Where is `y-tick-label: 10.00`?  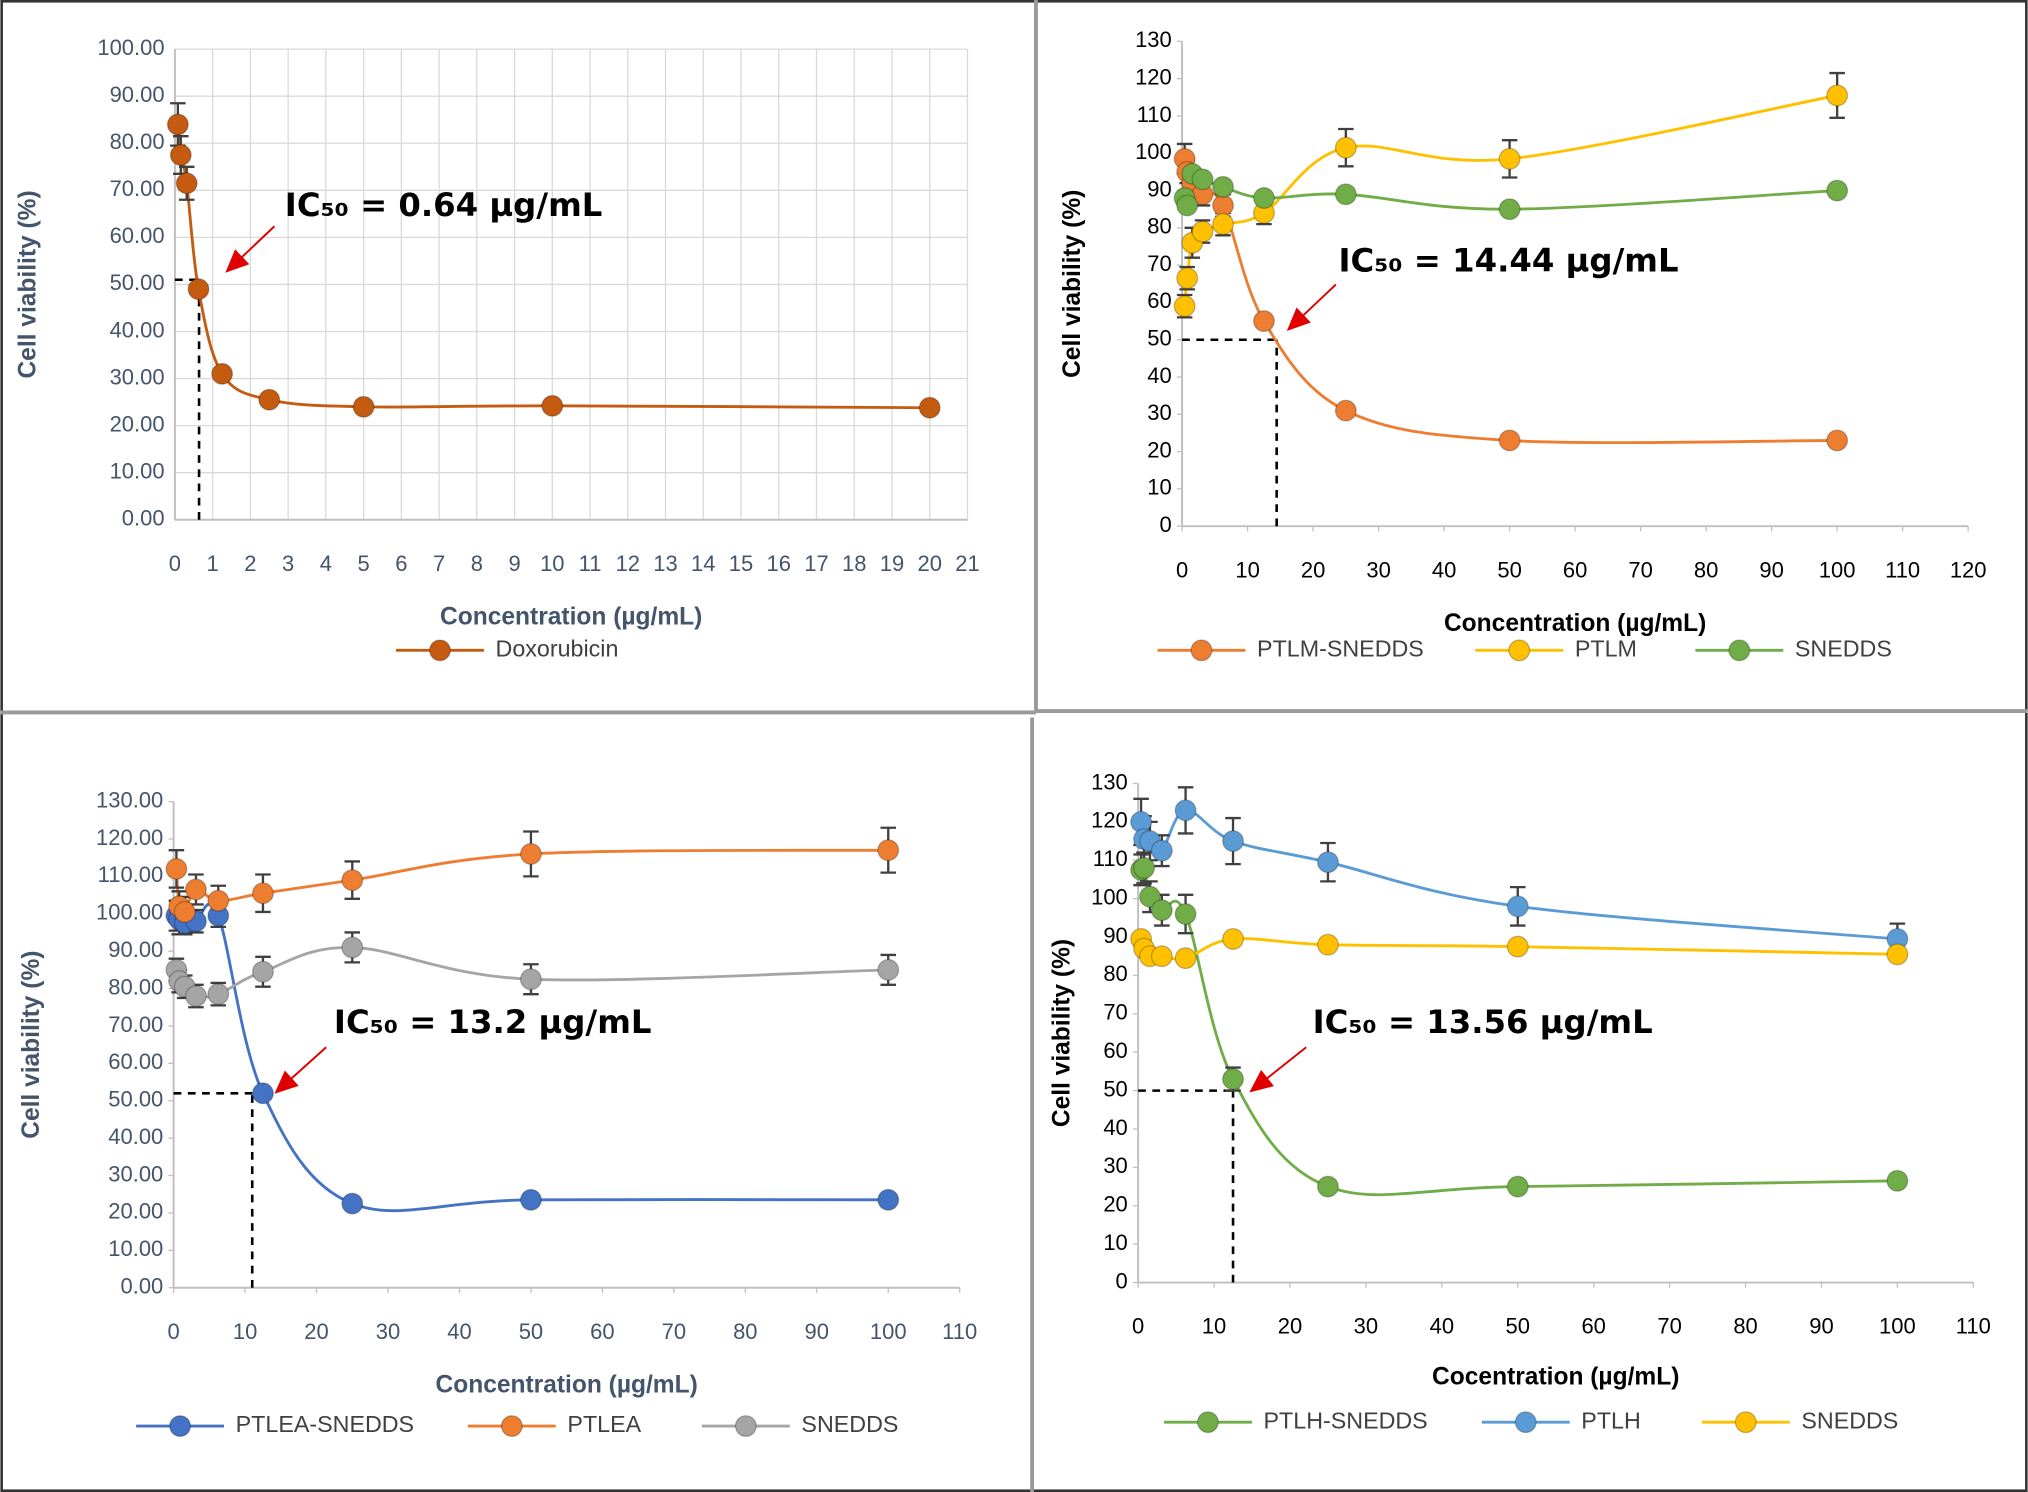 y-tick-label: 10.00 is located at coordinates (135, 1248).